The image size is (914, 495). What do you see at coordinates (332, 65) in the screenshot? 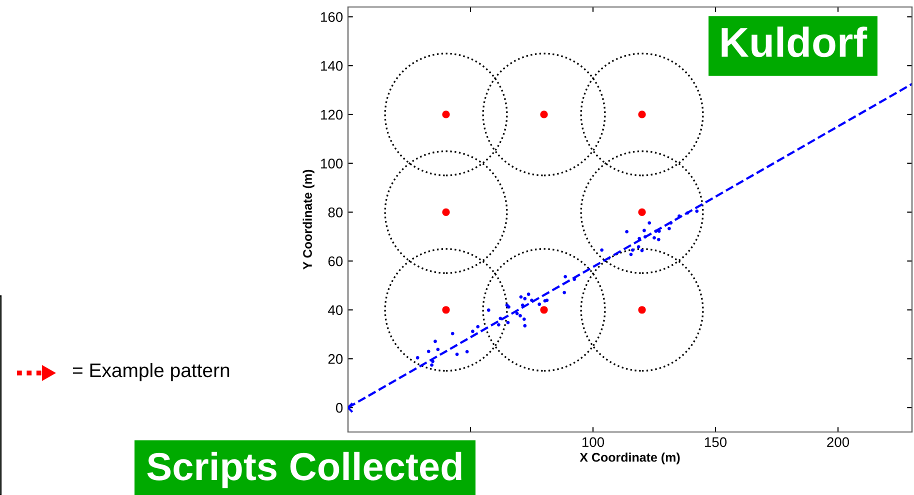
I see `y-tick-label: 140` at bounding box center [332, 65].